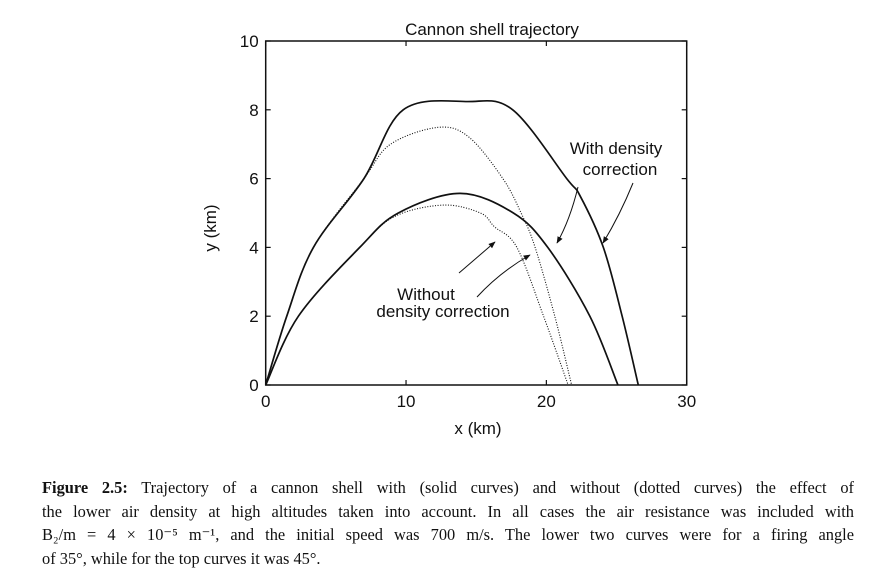  What do you see at coordinates (686, 401) in the screenshot?
I see `x-tick-label: 30` at bounding box center [686, 401].